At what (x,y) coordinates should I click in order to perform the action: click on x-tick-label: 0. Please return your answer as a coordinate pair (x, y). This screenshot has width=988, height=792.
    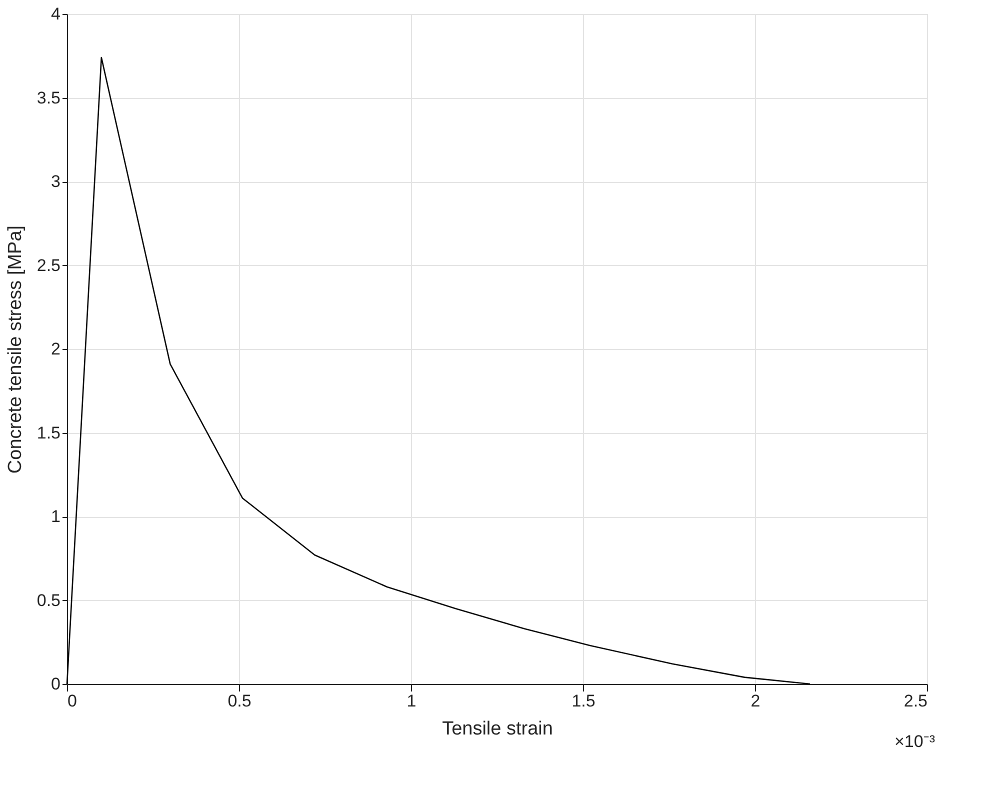
    Looking at the image, I should click on (72, 701).